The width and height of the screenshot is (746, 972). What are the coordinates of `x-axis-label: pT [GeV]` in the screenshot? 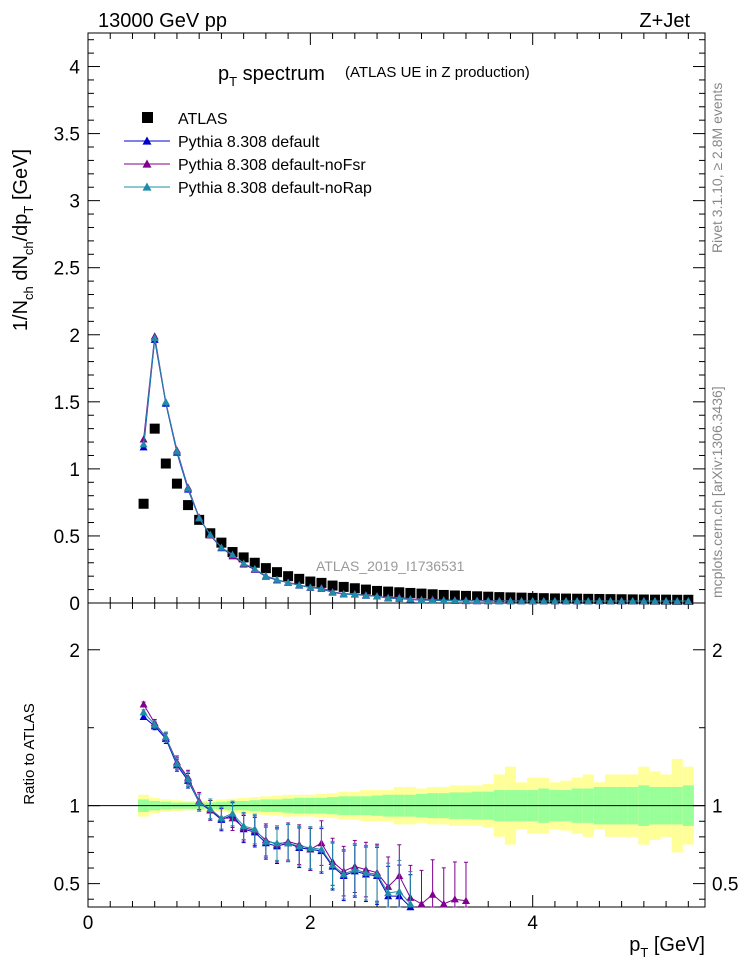 It's located at (667, 947).